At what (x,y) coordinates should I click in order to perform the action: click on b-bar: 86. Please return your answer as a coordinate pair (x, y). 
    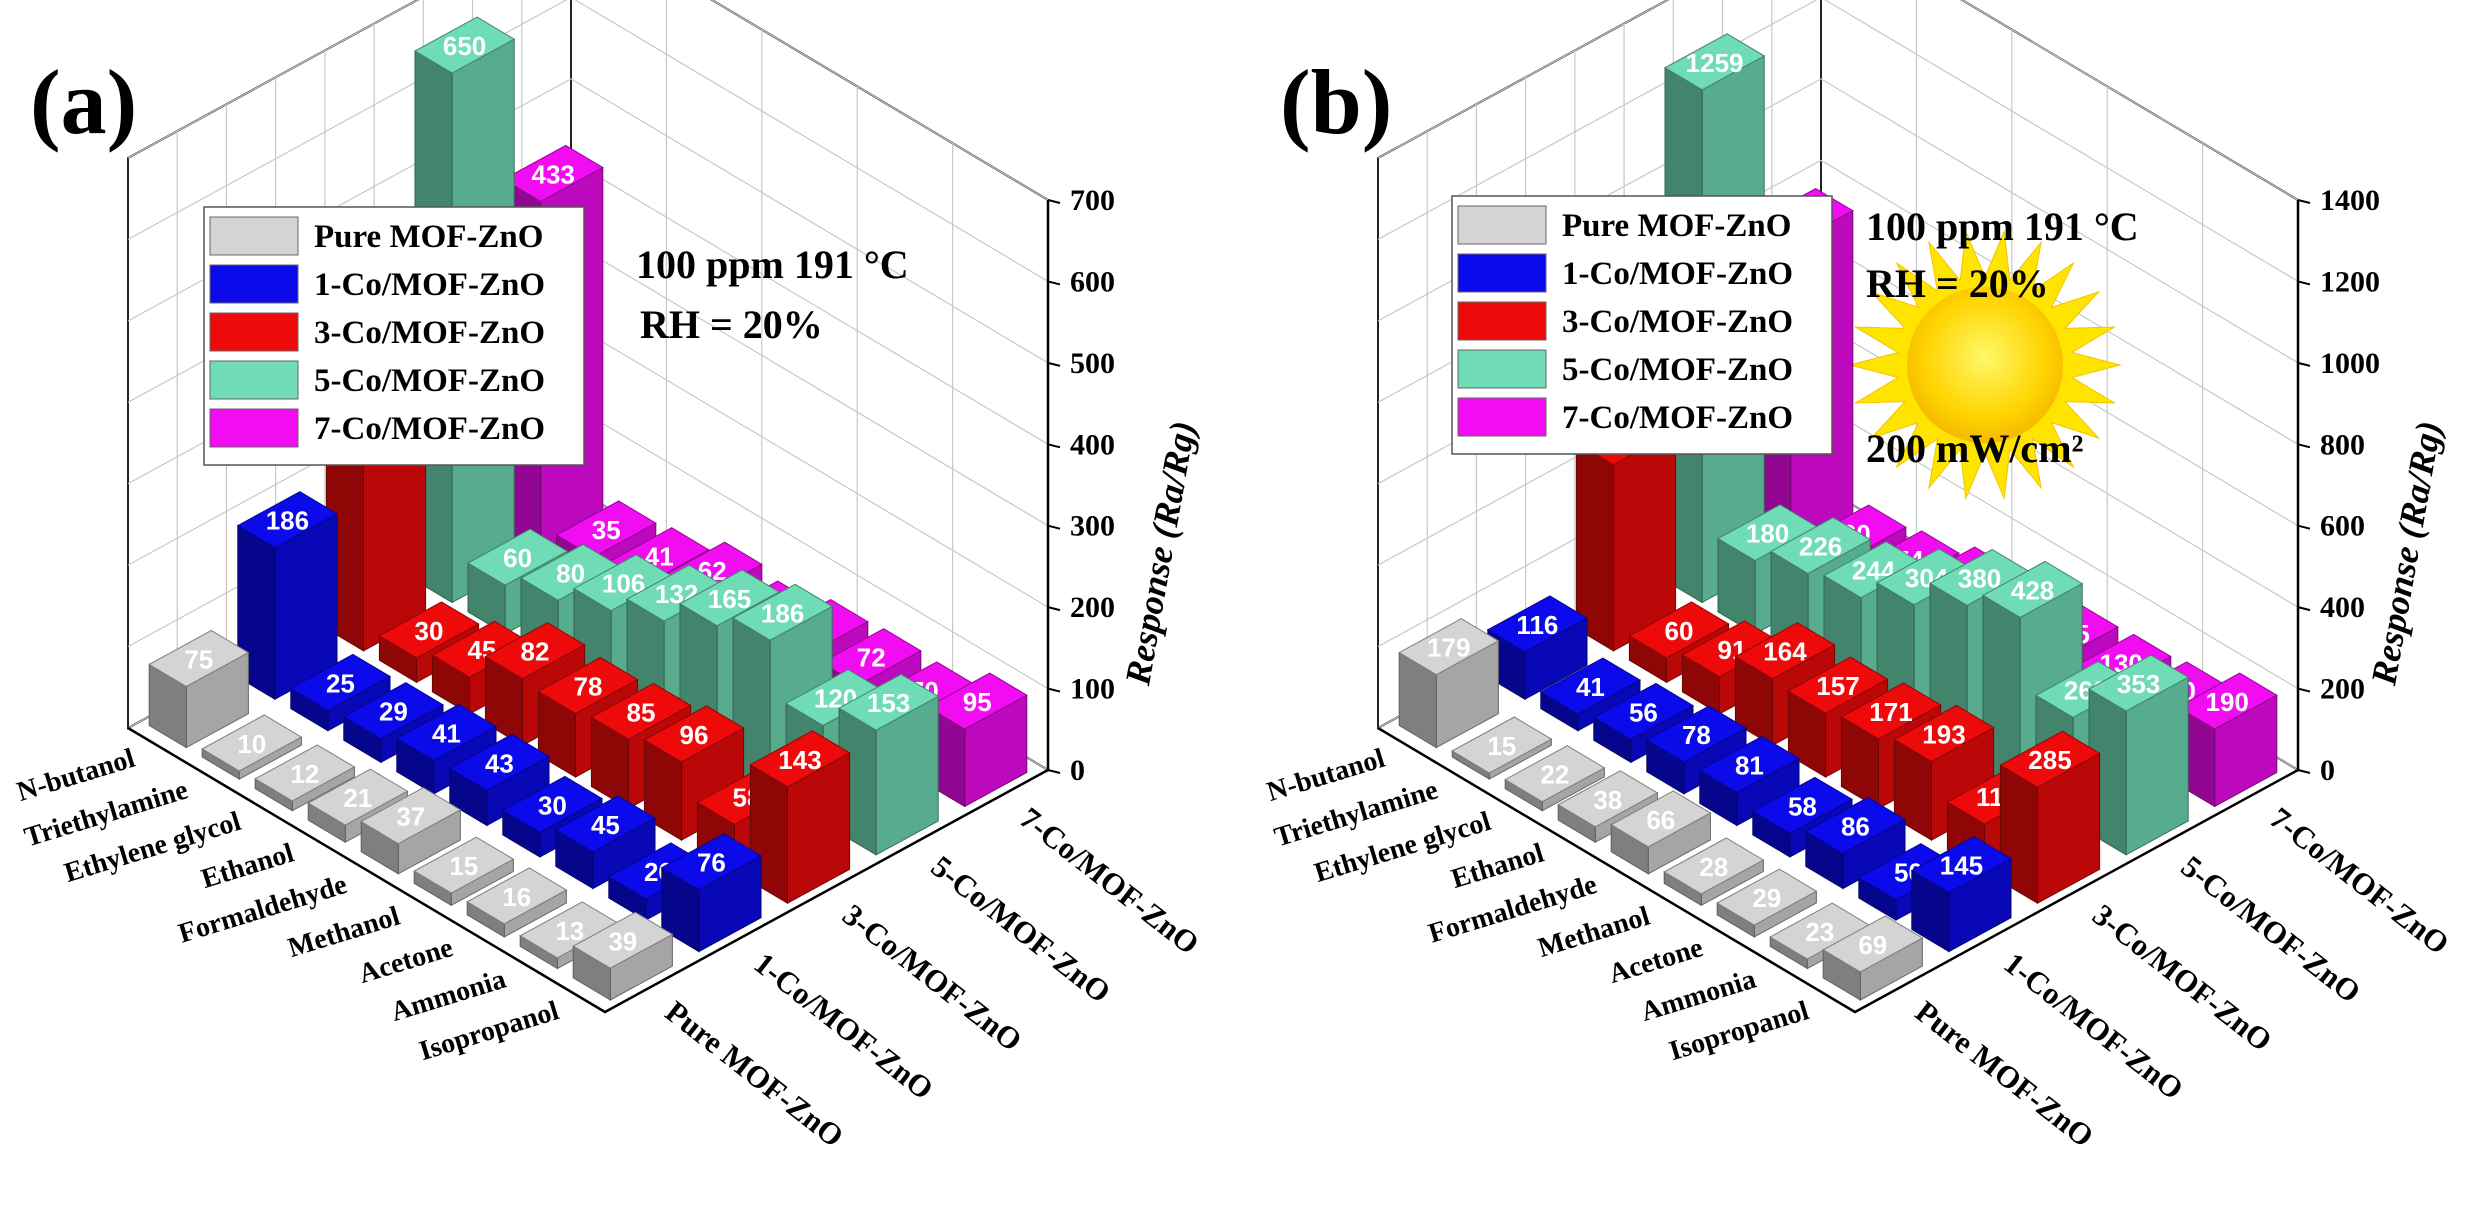
    Looking at the image, I should click on (1855, 843).